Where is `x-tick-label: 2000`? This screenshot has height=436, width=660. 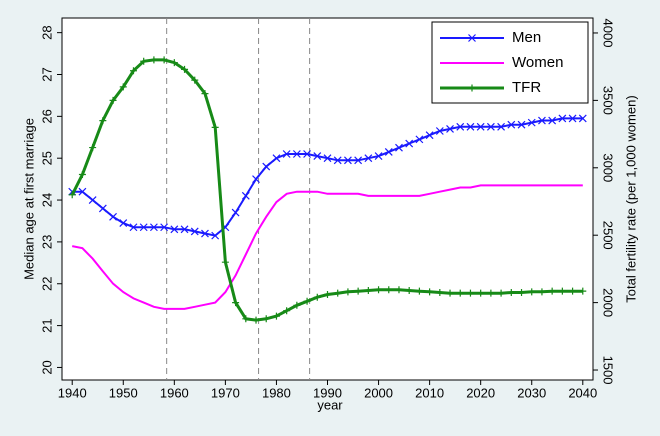
x-tick-label: 2000 is located at coordinates (378, 392).